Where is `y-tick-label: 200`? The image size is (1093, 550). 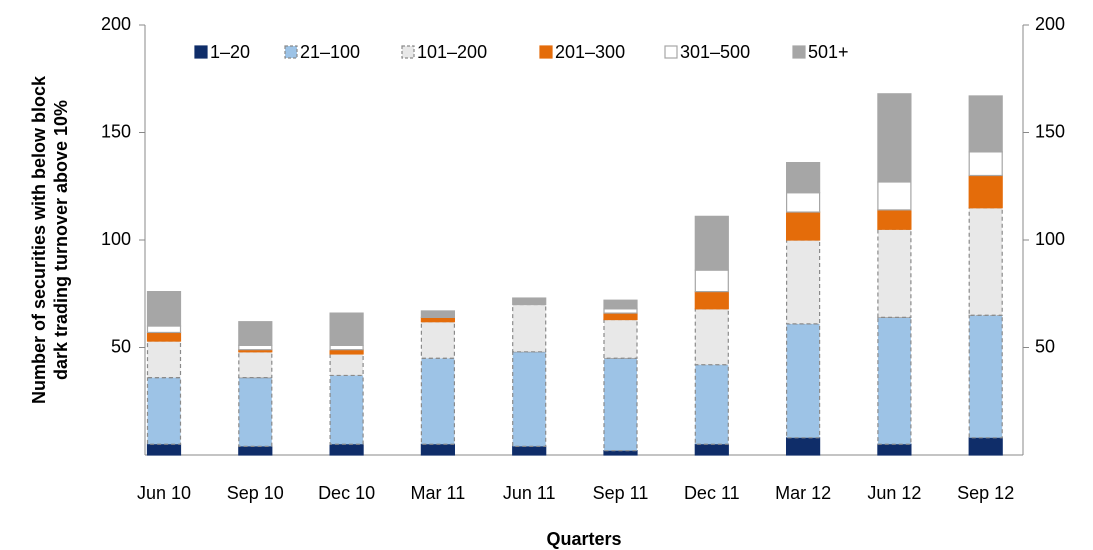
y-tick-label: 200 is located at coordinates (116, 24).